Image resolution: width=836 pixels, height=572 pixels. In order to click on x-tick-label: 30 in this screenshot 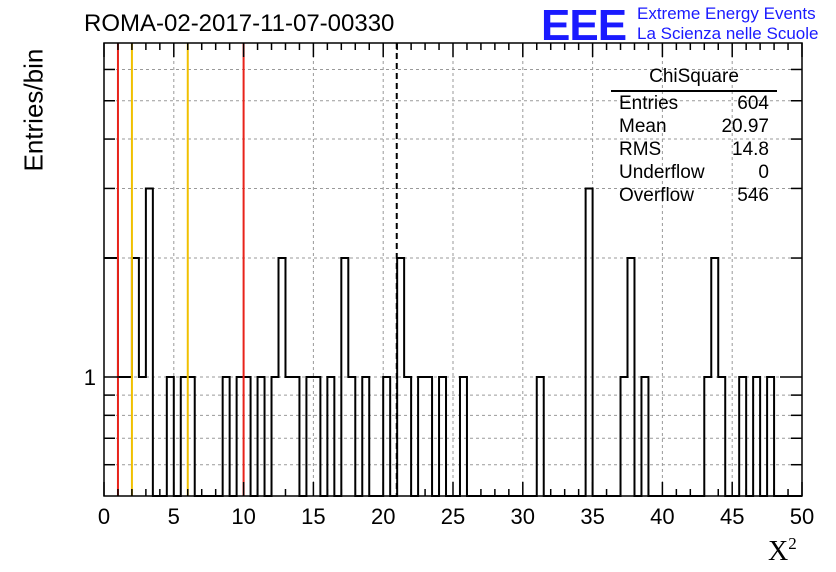, I will do `click(523, 516)`.